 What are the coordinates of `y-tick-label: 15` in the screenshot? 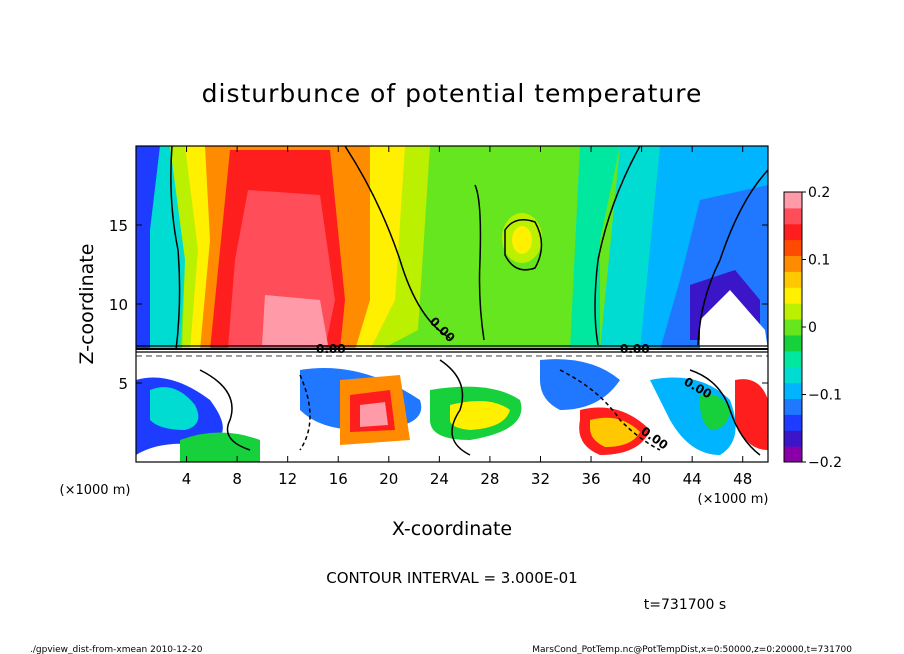 It's located at (118, 226).